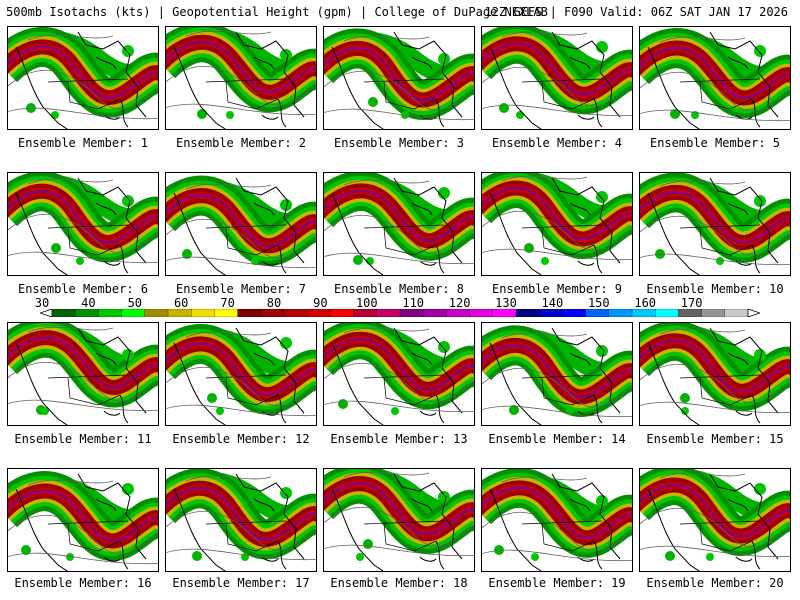  What do you see at coordinates (413, 303) in the screenshot?
I see `colorbar-tick-label: 110` at bounding box center [413, 303].